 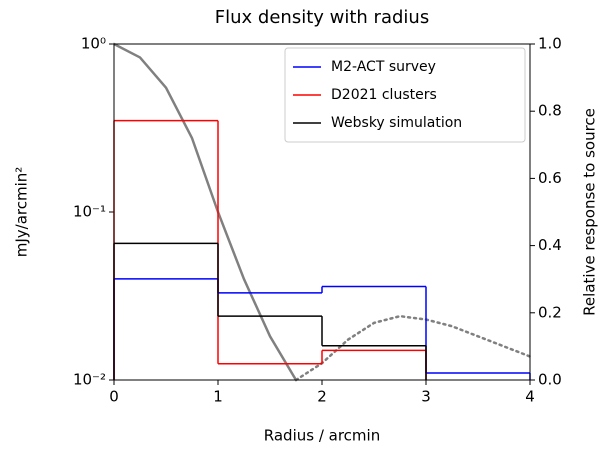 What do you see at coordinates (550, 312) in the screenshot?
I see `y2-tick-label: 0.2` at bounding box center [550, 312].